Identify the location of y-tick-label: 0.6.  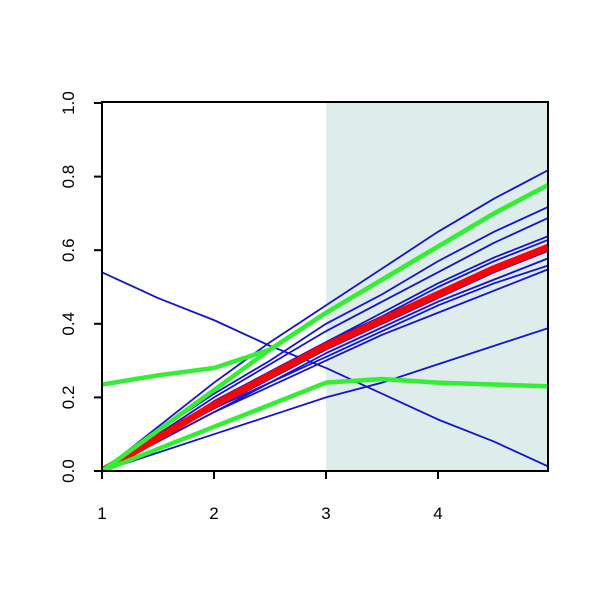
(68, 250).